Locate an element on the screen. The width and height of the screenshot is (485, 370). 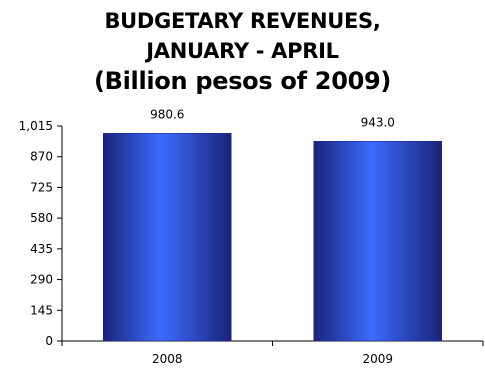
y-tick-label: 145 is located at coordinates (41, 310).